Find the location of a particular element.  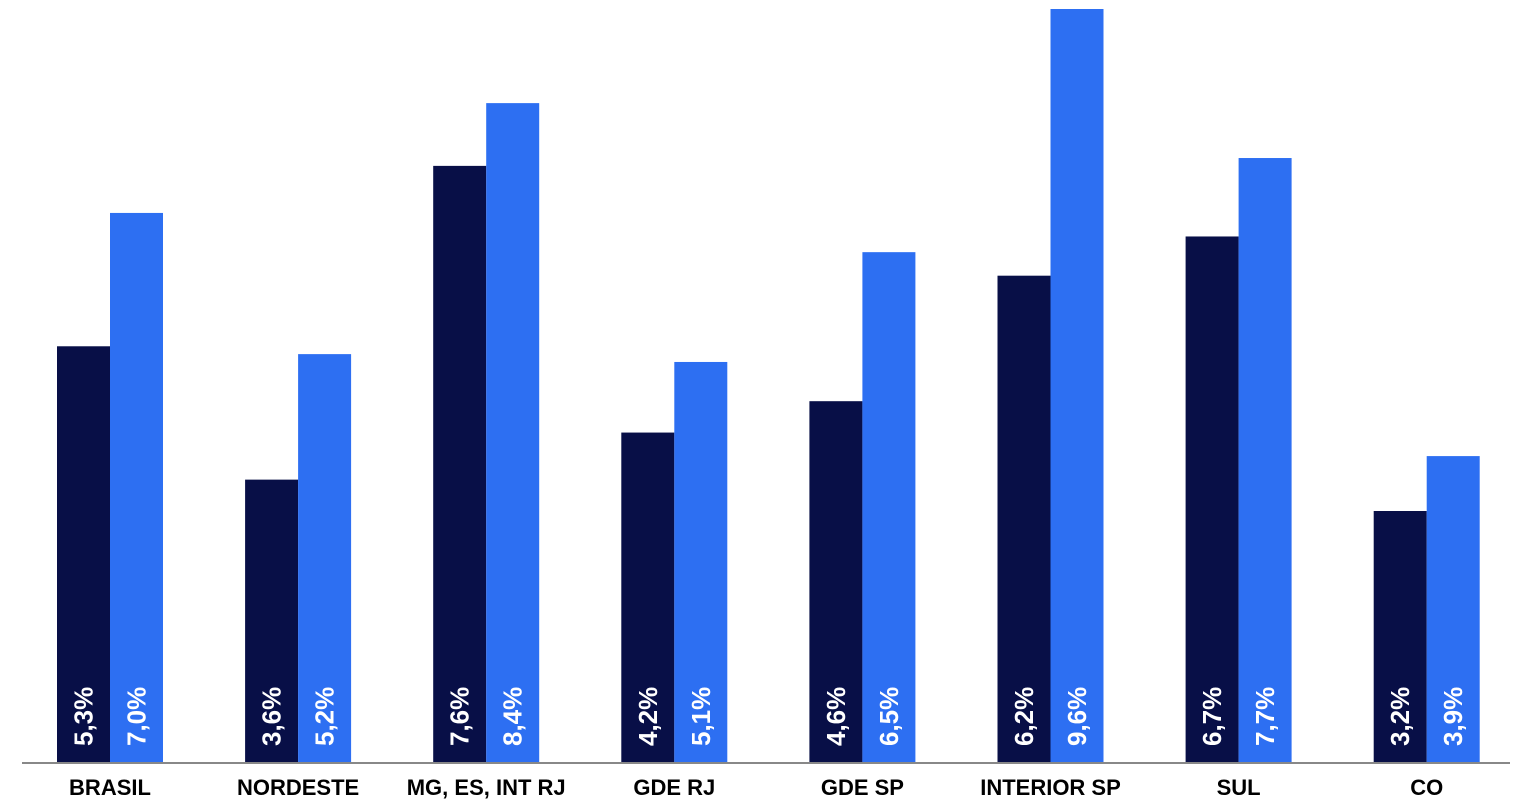

value-label-series2-2: 8,4% is located at coordinates (513, 716).